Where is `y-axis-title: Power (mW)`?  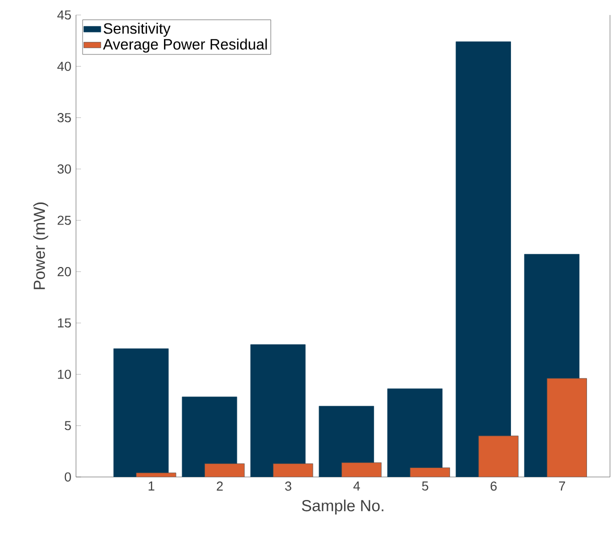 y-axis-title: Power (mW) is located at coordinates (40, 246).